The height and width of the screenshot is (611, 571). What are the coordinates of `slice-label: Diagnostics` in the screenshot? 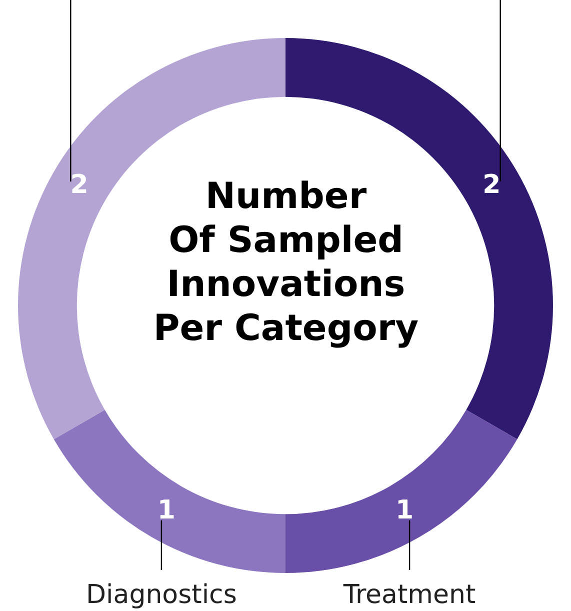 It's located at (161, 595).